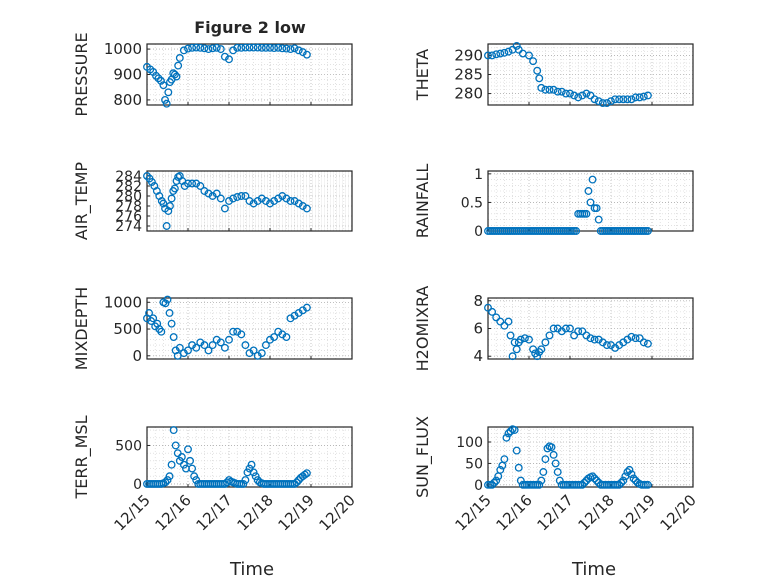 This screenshot has width=778, height=583. Describe the element at coordinates (590, 457) in the screenshot. I see `axes-box` at that location.